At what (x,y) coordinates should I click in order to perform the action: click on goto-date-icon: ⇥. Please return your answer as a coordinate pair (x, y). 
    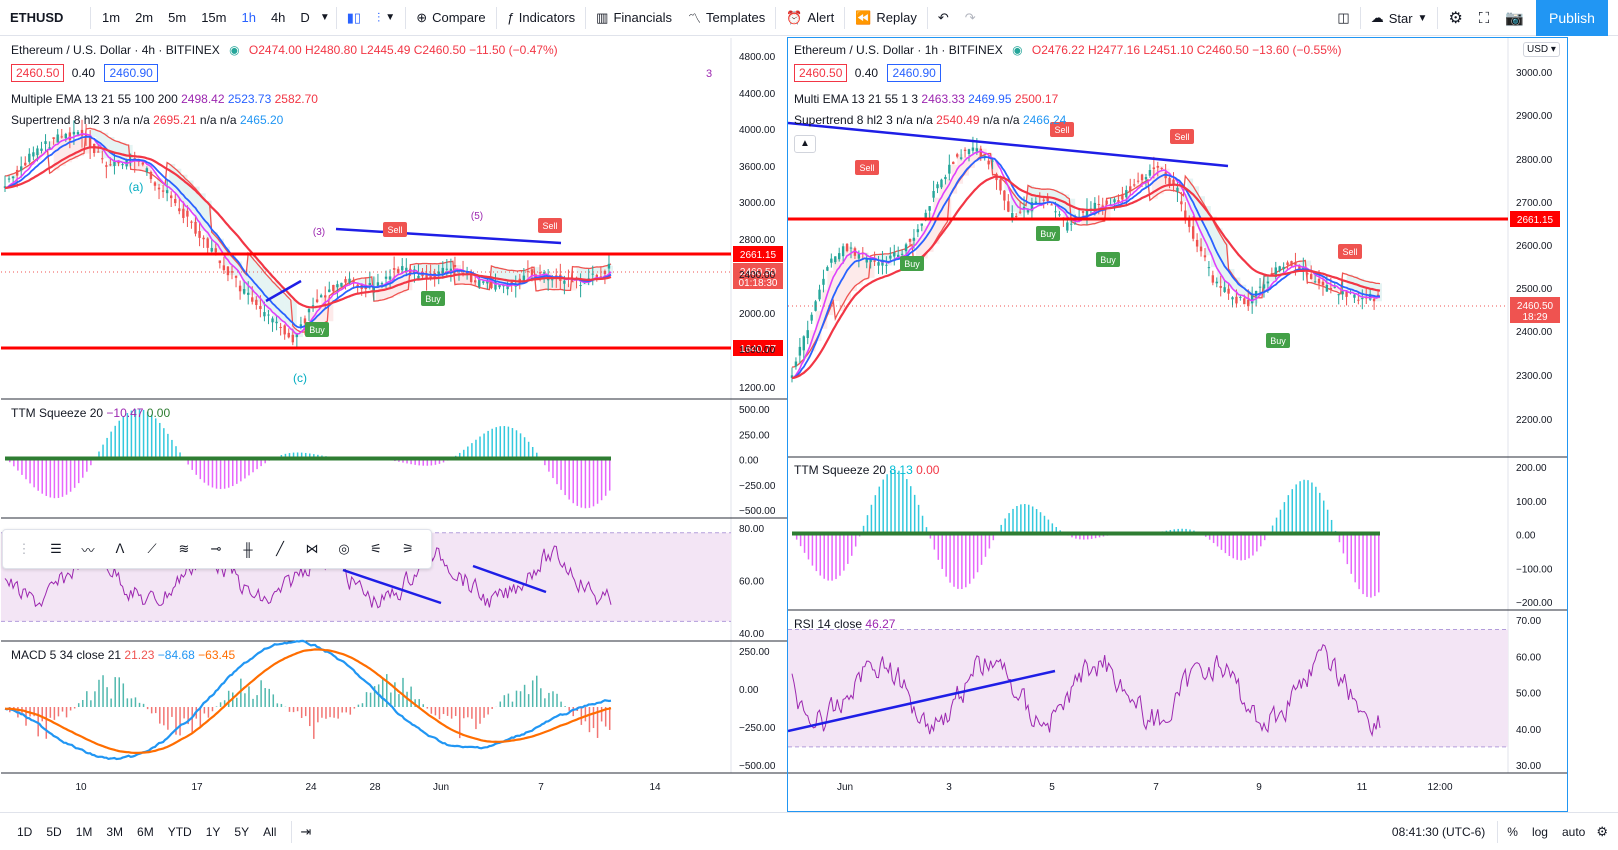
    Looking at the image, I should click on (306, 831).